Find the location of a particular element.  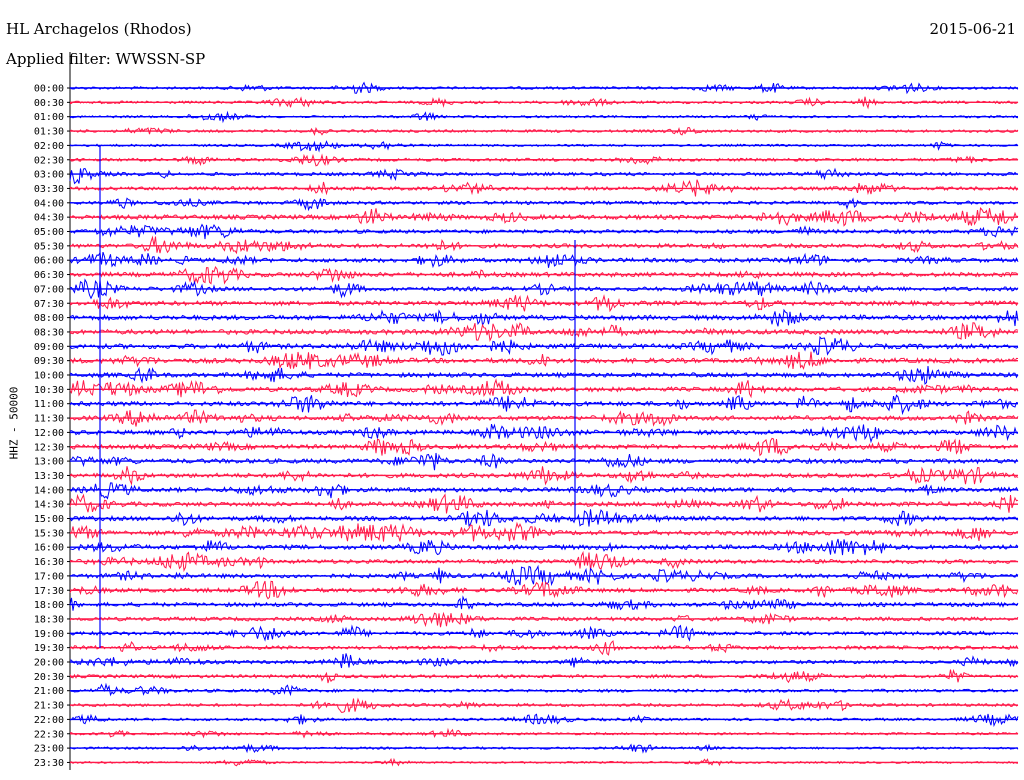

row-time-label: 06:30 is located at coordinates (49, 275).